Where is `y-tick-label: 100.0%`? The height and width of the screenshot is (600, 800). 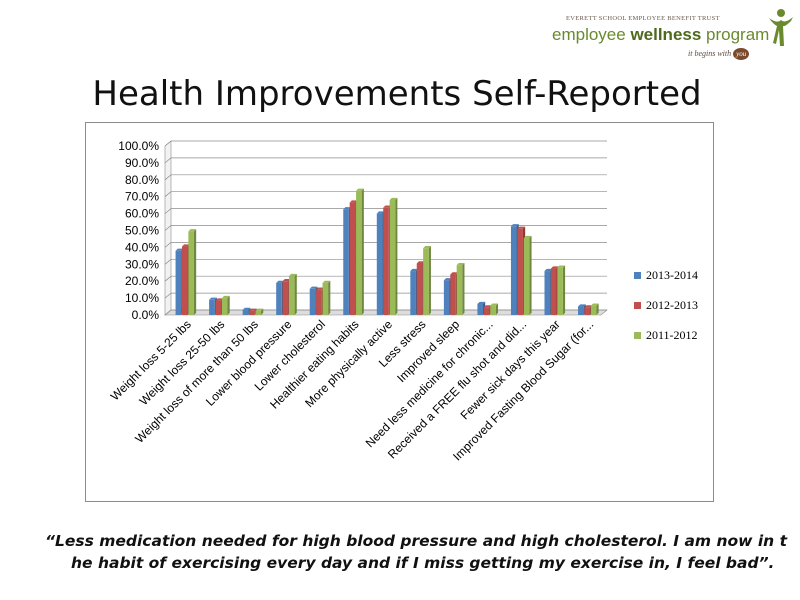 y-tick-label: 100.0% is located at coordinates (138, 146).